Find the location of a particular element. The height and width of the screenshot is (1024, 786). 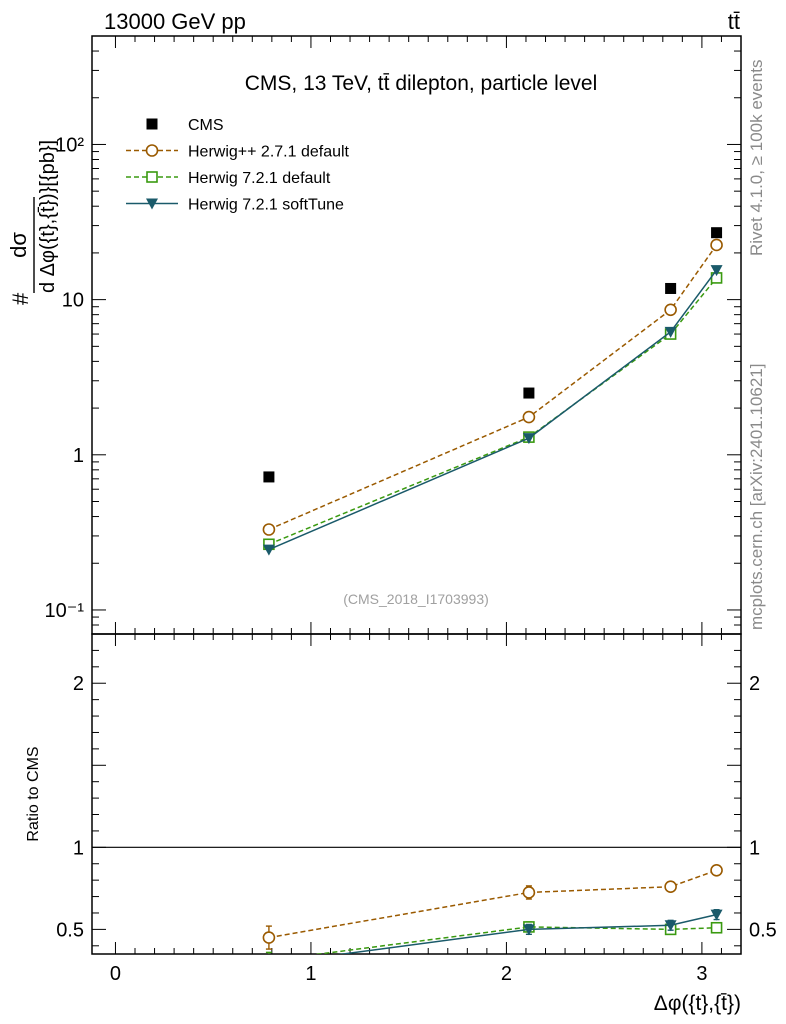

y-label-hash: # is located at coordinates (20, 298).